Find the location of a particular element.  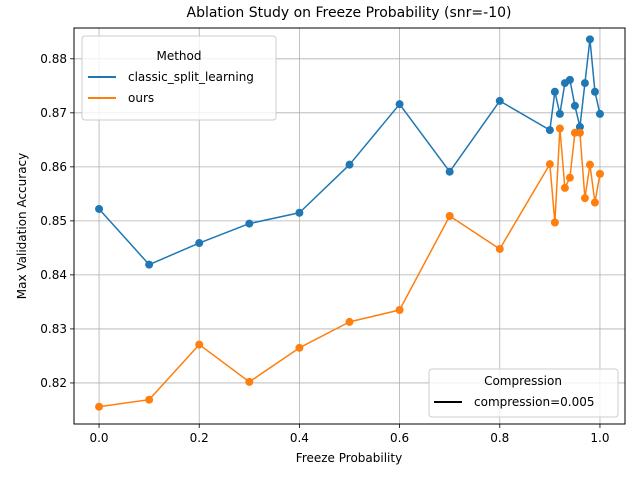

y-tick-label: 0.85 is located at coordinates (53, 221).